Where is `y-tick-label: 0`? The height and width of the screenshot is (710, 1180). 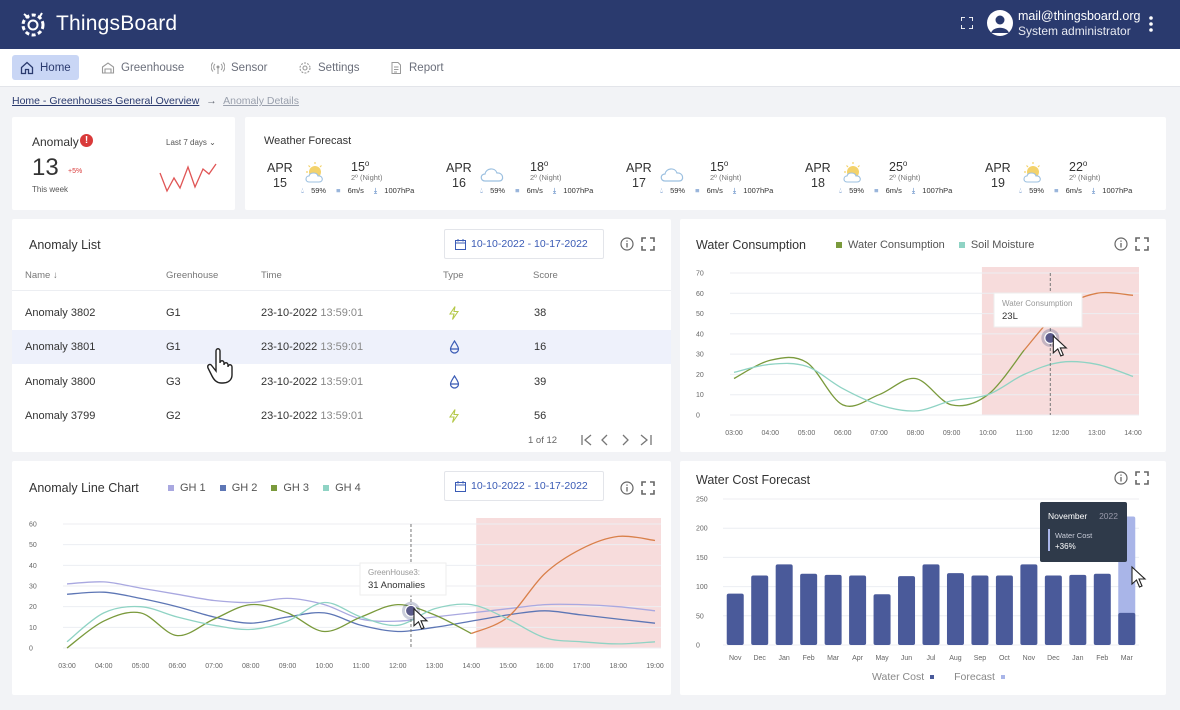
y-tick-label: 0 is located at coordinates (31, 649).